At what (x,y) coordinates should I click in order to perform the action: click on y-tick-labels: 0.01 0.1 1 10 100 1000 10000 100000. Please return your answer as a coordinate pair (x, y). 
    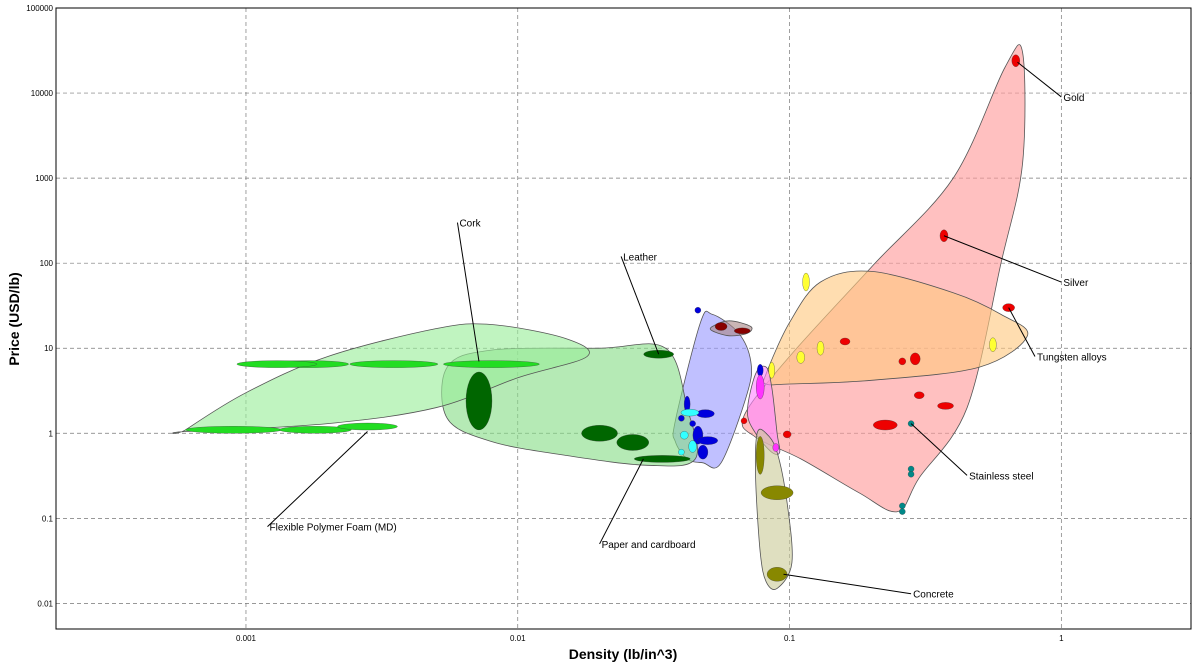
    Looking at the image, I should click on (39, 306).